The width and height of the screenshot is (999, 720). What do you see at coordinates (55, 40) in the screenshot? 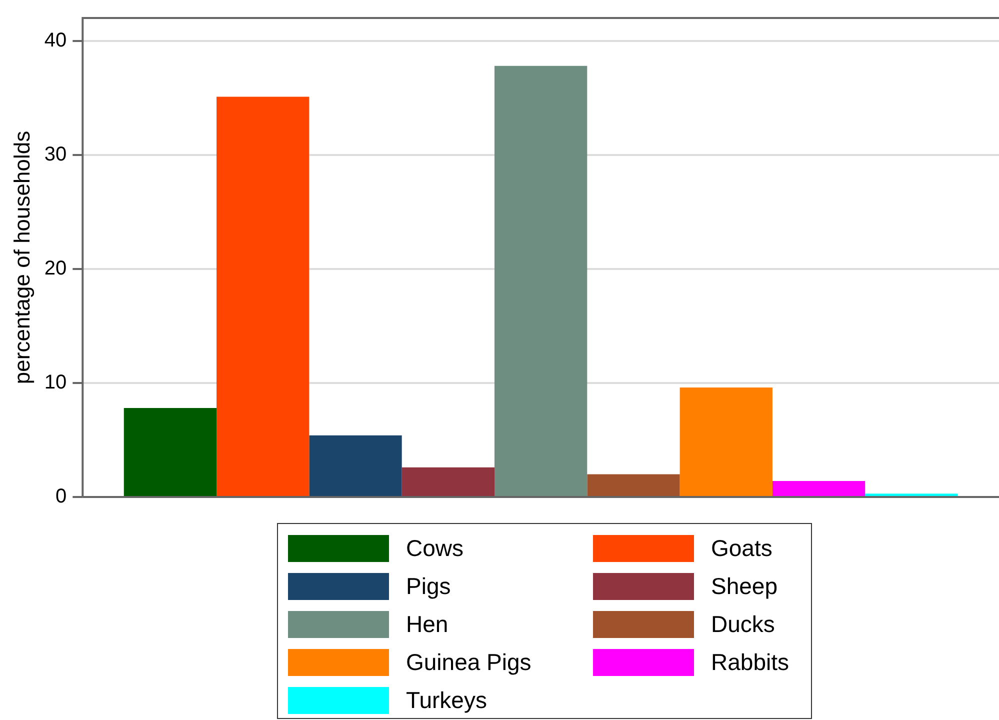
I see `y-tick-label: 40` at bounding box center [55, 40].